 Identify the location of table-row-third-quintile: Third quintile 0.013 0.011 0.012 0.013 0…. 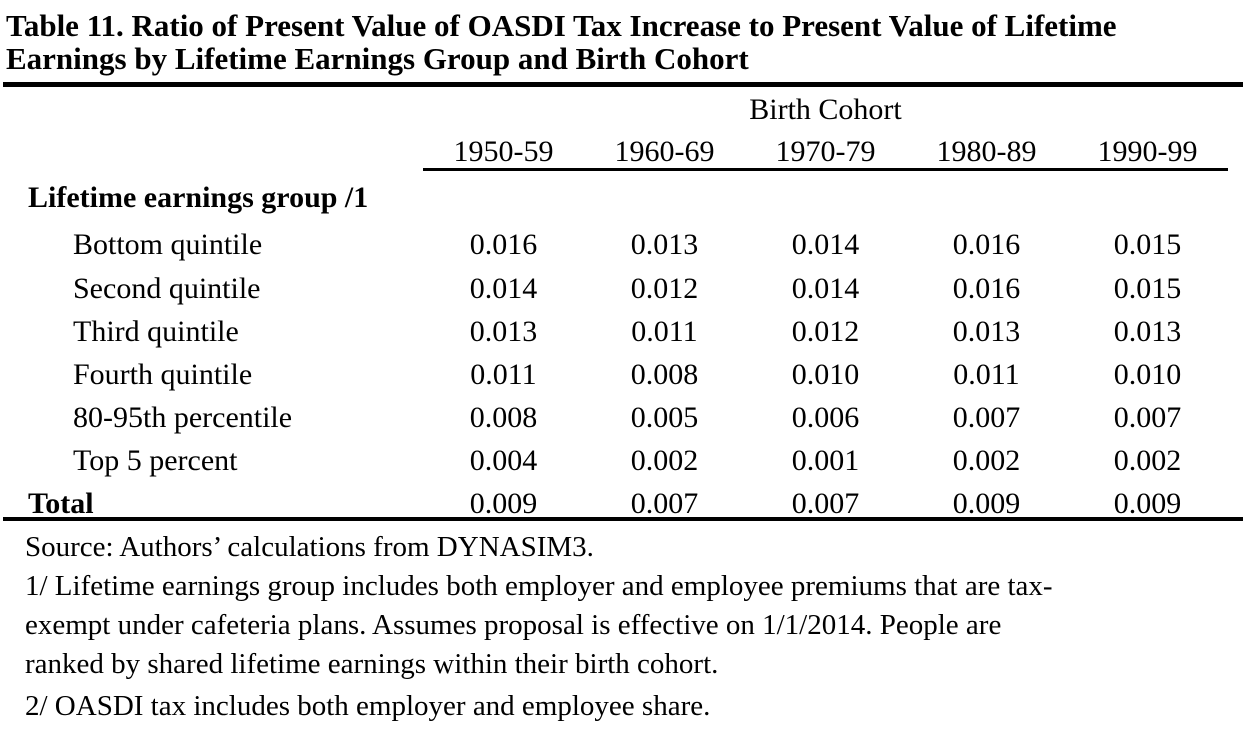
(614, 332).